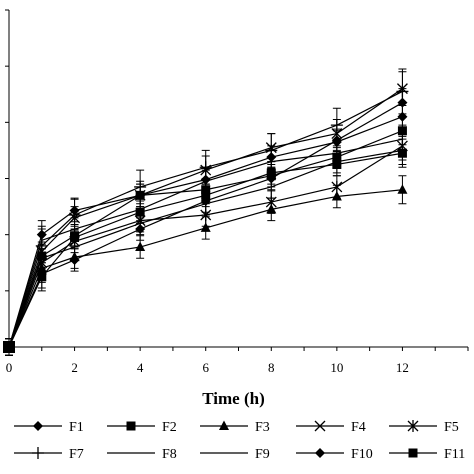 The height and width of the screenshot is (474, 474). What do you see at coordinates (271, 367) in the screenshot?
I see `x-tick-label: 8` at bounding box center [271, 367].